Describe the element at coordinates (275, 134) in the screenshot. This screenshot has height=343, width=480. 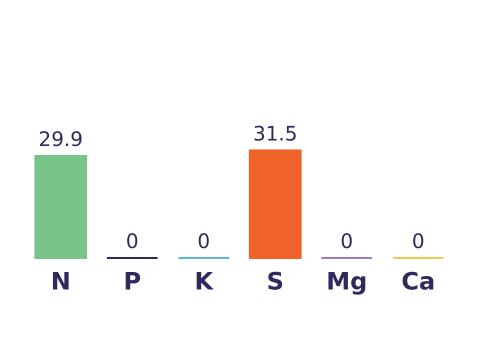
I see `data-label: 31.5` at that location.